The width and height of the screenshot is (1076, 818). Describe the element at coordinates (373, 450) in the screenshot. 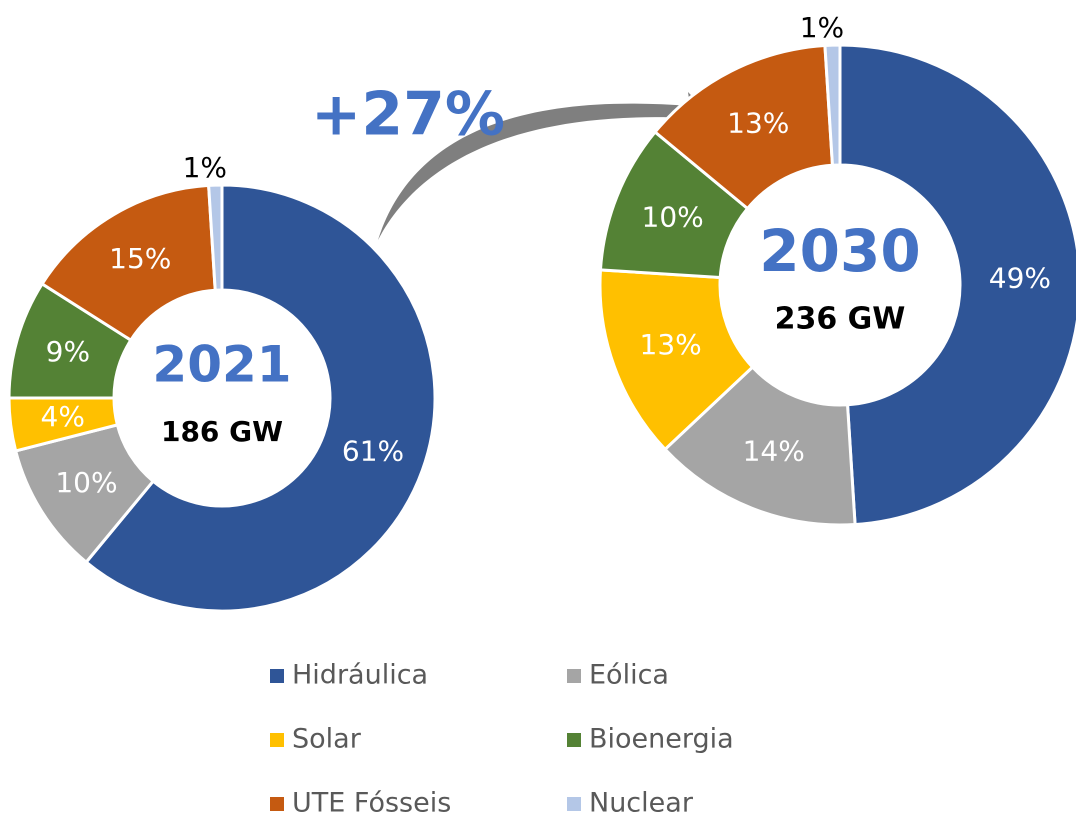

I see `data-label: 61%` at that location.